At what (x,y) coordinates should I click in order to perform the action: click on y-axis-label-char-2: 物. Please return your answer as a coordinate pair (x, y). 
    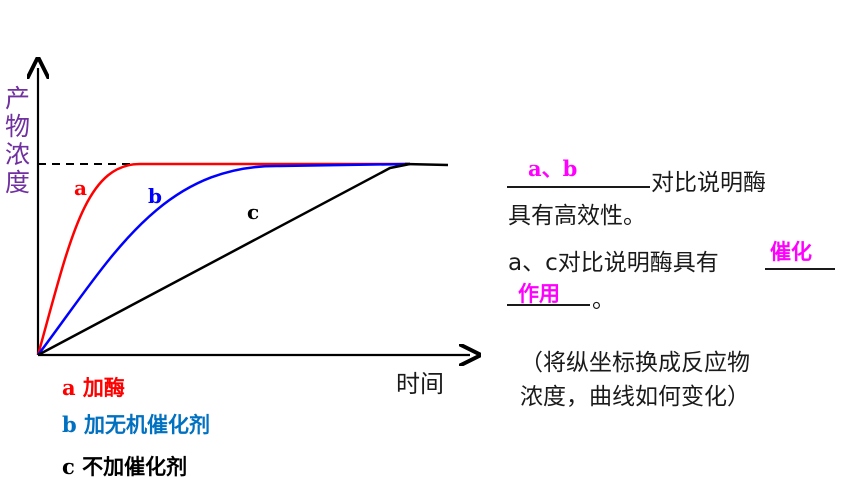
    Looking at the image, I should click on (18, 126).